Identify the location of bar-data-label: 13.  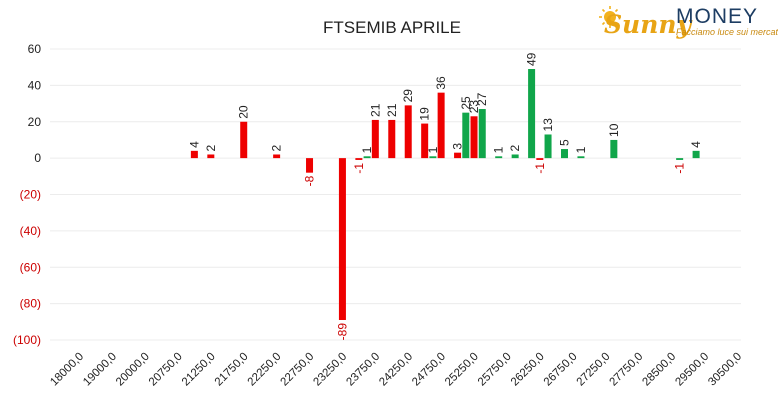
(548, 125).